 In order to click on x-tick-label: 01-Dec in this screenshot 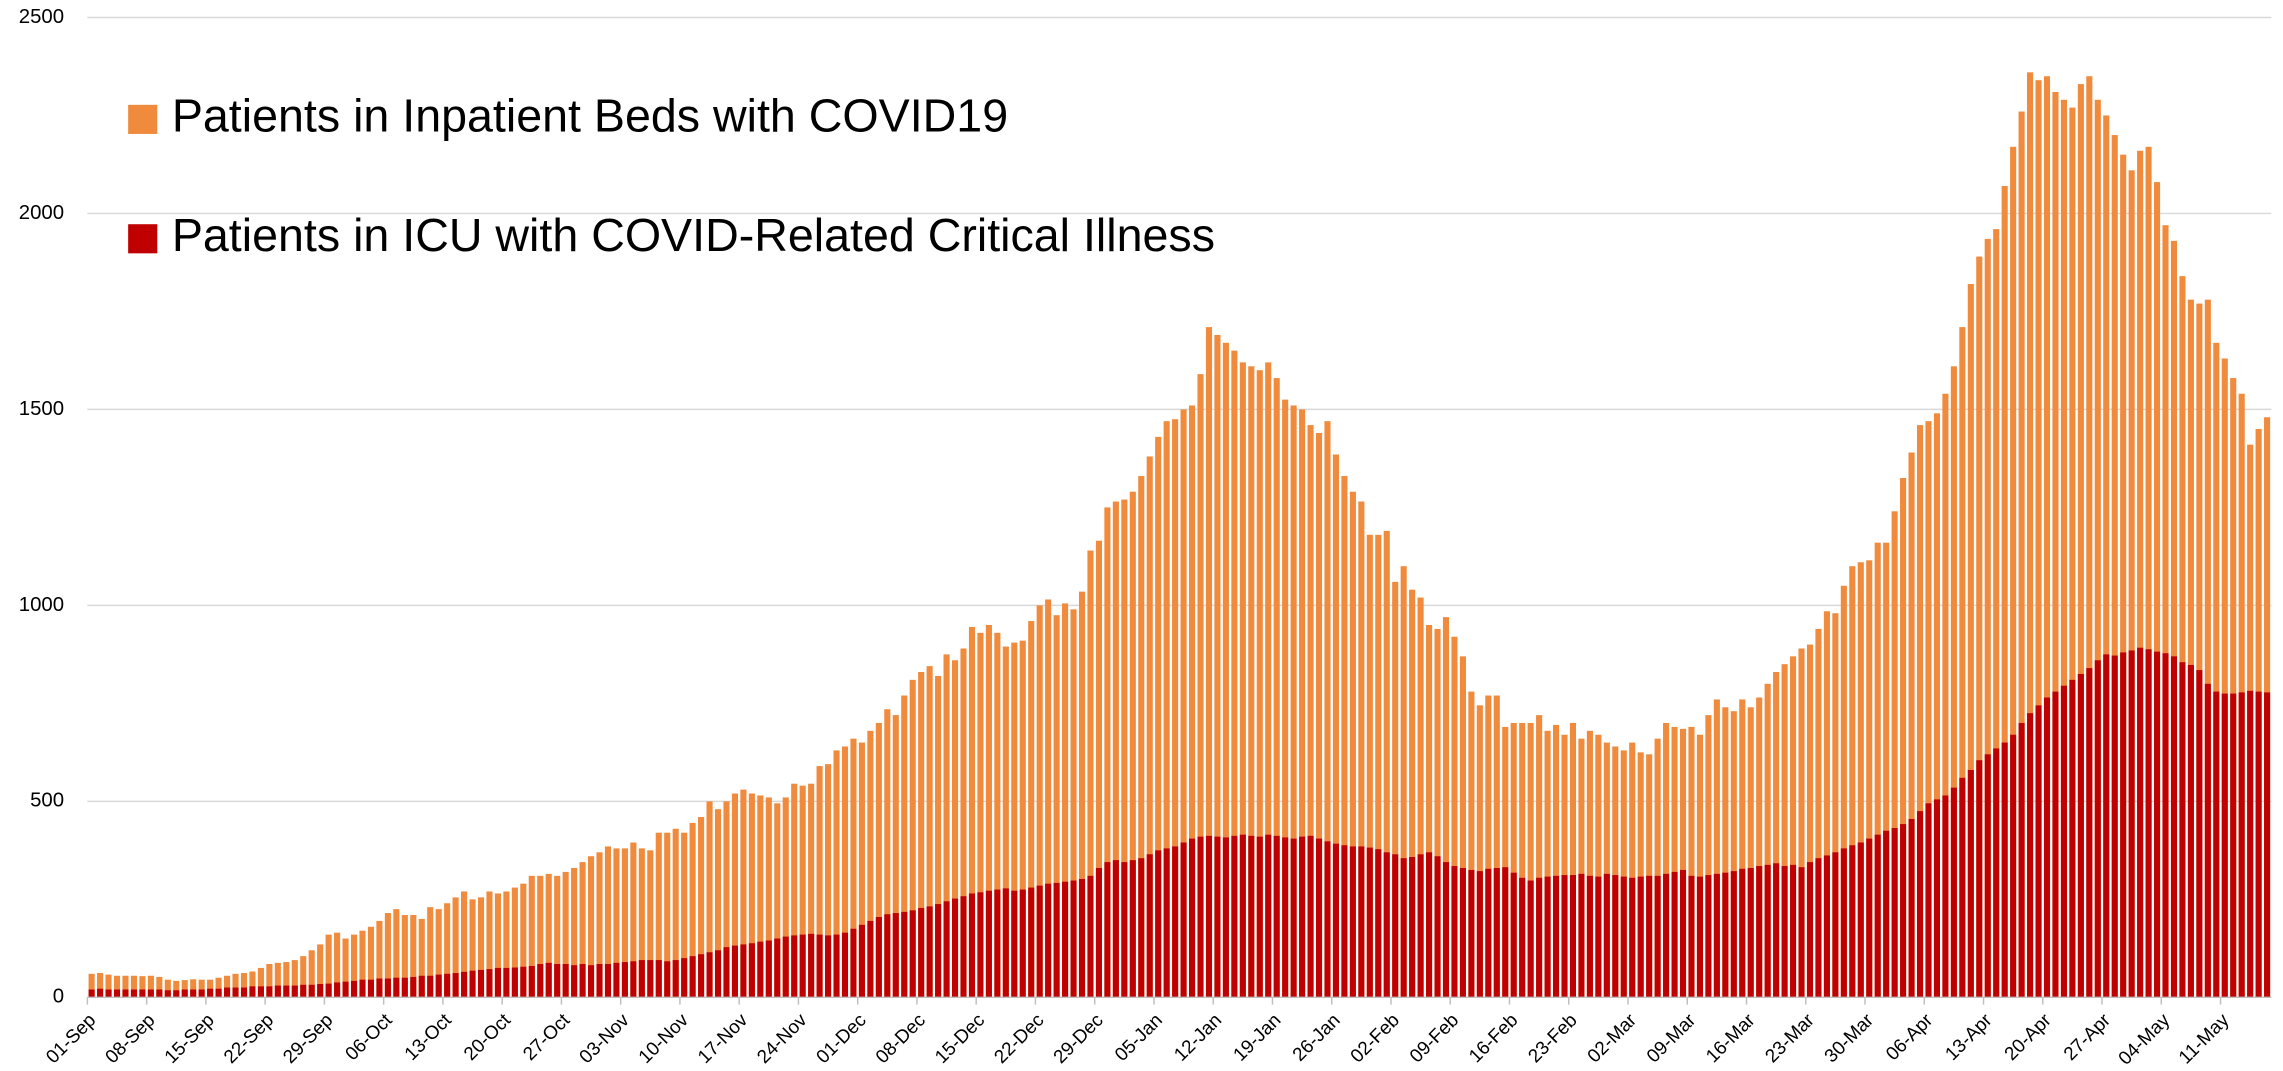, I will do `click(842, 1039)`.